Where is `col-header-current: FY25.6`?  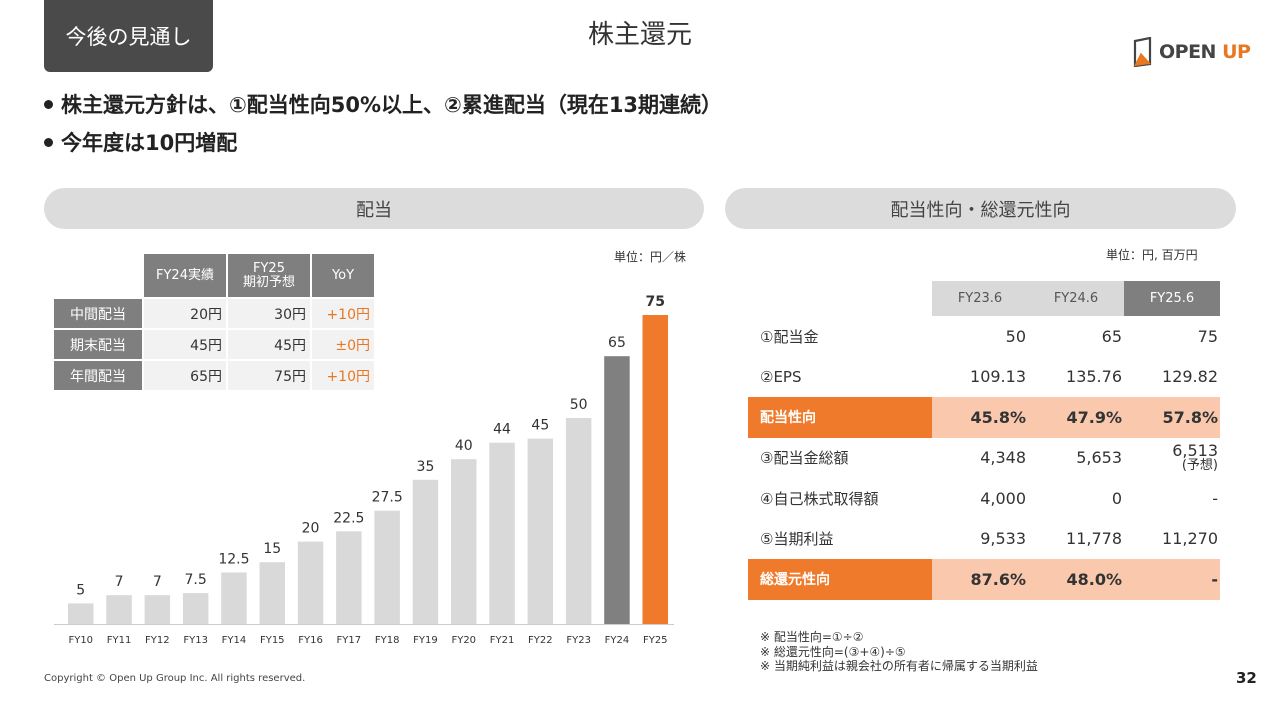
col-header-current: FY25.6 is located at coordinates (1172, 298).